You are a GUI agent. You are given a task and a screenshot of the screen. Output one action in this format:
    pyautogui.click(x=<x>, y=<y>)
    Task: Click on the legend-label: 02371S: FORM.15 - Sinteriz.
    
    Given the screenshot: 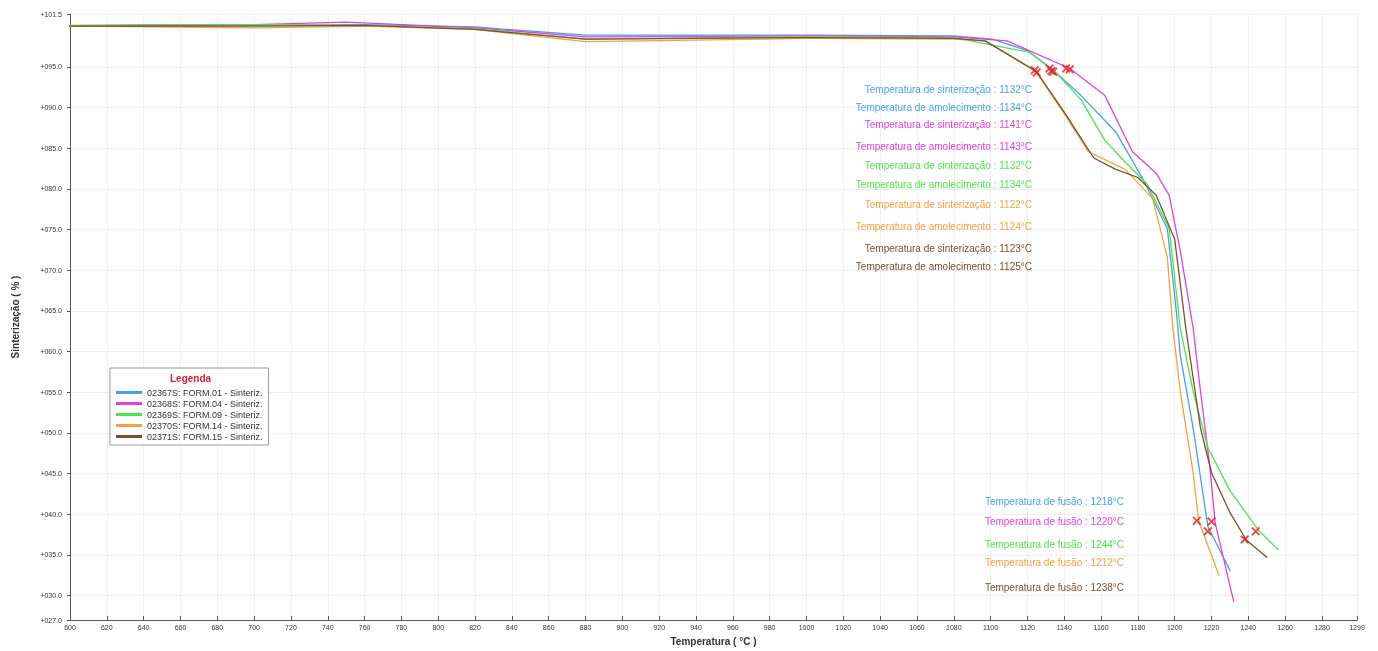 What is the action you would take?
    pyautogui.click(x=205, y=436)
    